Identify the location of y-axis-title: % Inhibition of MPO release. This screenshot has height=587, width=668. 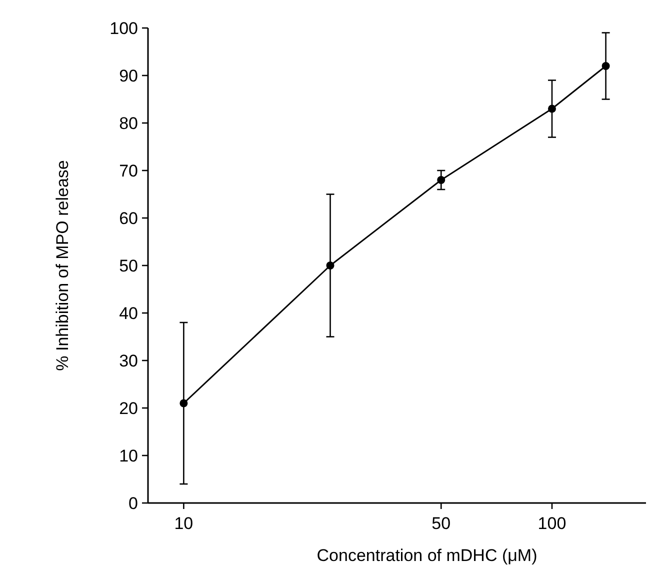
(62, 265).